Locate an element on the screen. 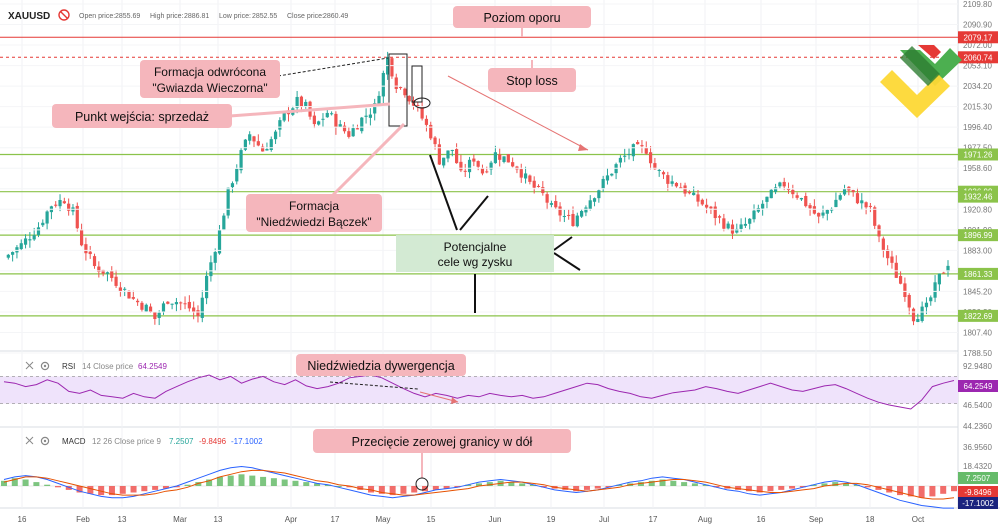 The width and height of the screenshot is (1000, 528). x-tick-label: Sep is located at coordinates (816, 519).